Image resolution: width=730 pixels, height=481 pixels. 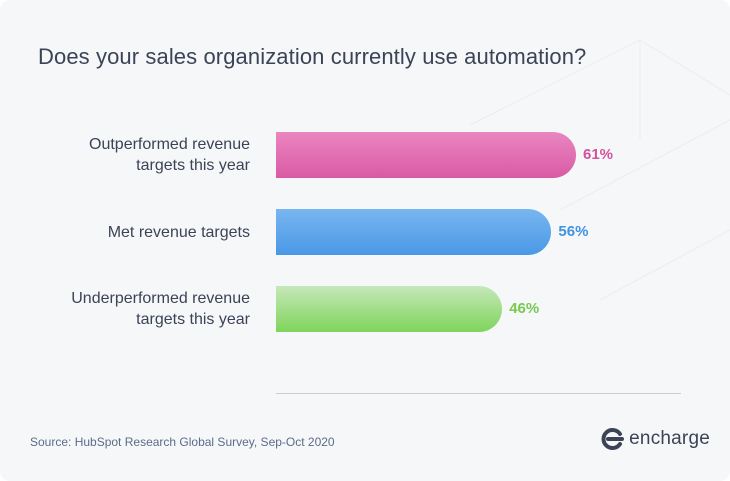 I want to click on bar-value-label-1: 61%, so click(x=598, y=154).